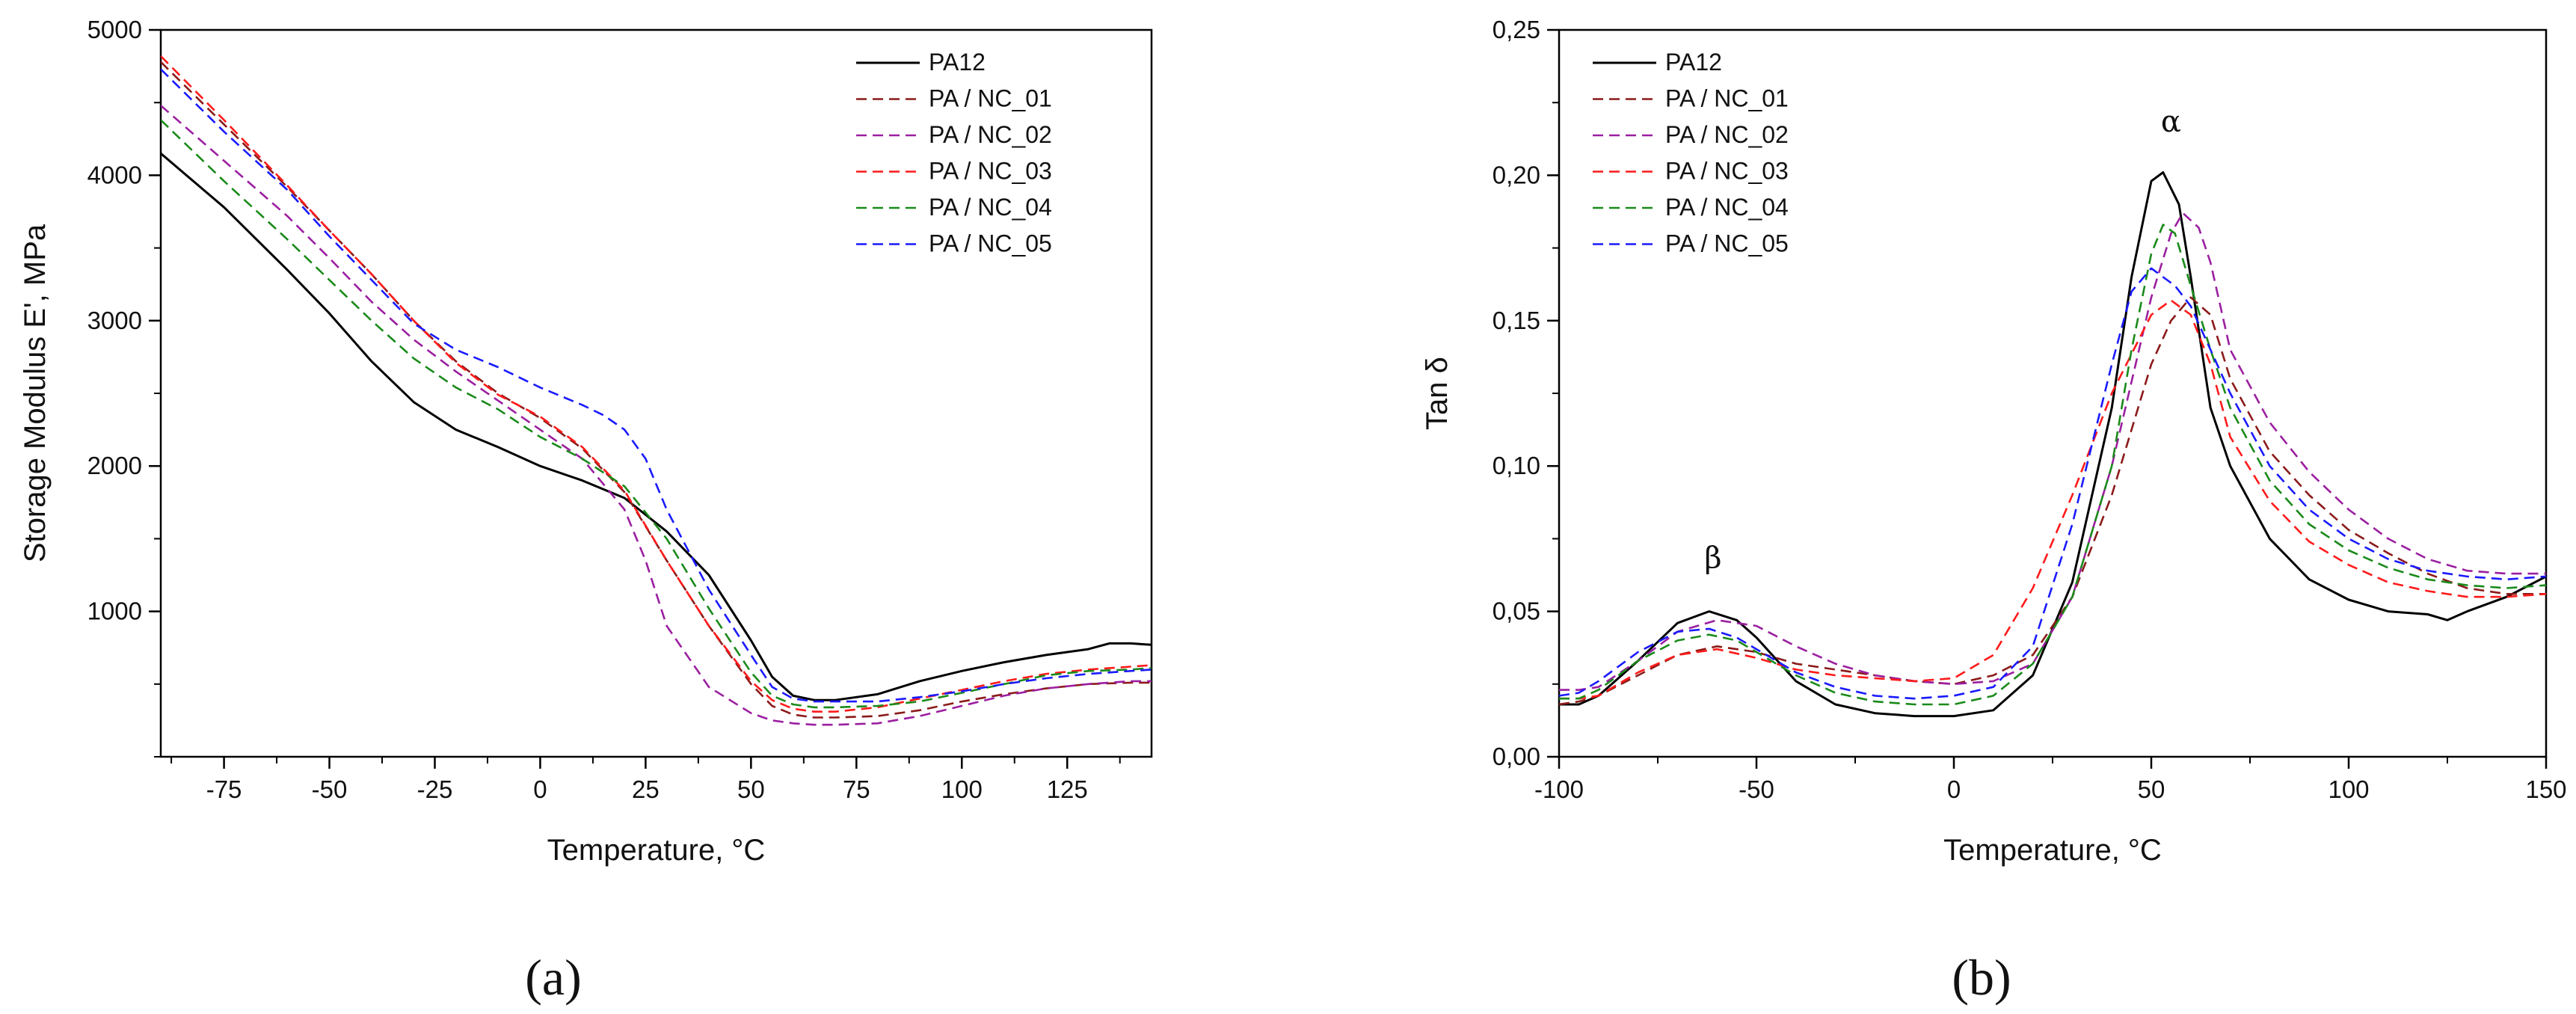 The width and height of the screenshot is (2576, 1014). What do you see at coordinates (856, 789) in the screenshot?
I see `x-tick-label: 75` at bounding box center [856, 789].